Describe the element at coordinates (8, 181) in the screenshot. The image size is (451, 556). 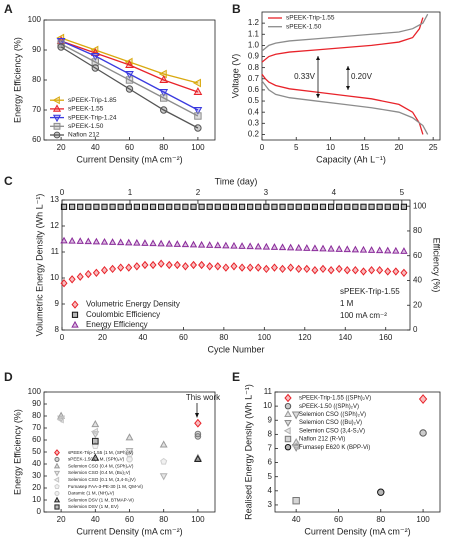
I see `panel-label: C` at that location.